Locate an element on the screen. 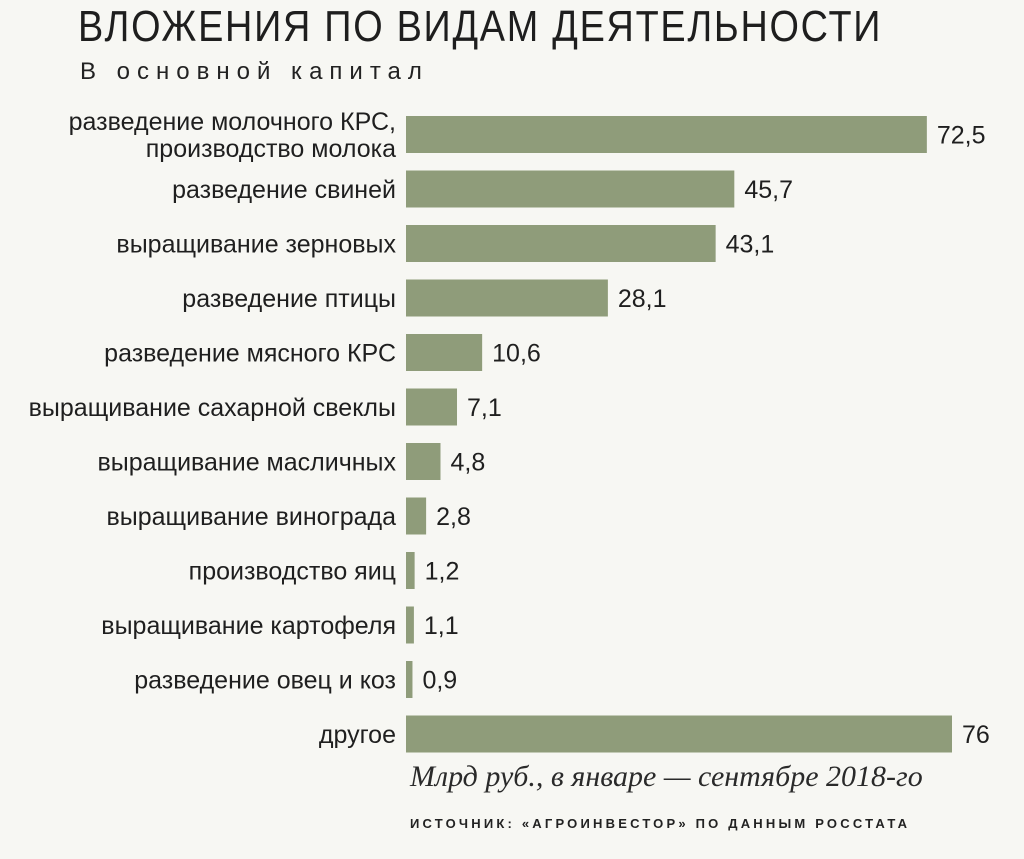 The height and width of the screenshot is (859, 1024). value-label-3: 28,1 is located at coordinates (642, 299).